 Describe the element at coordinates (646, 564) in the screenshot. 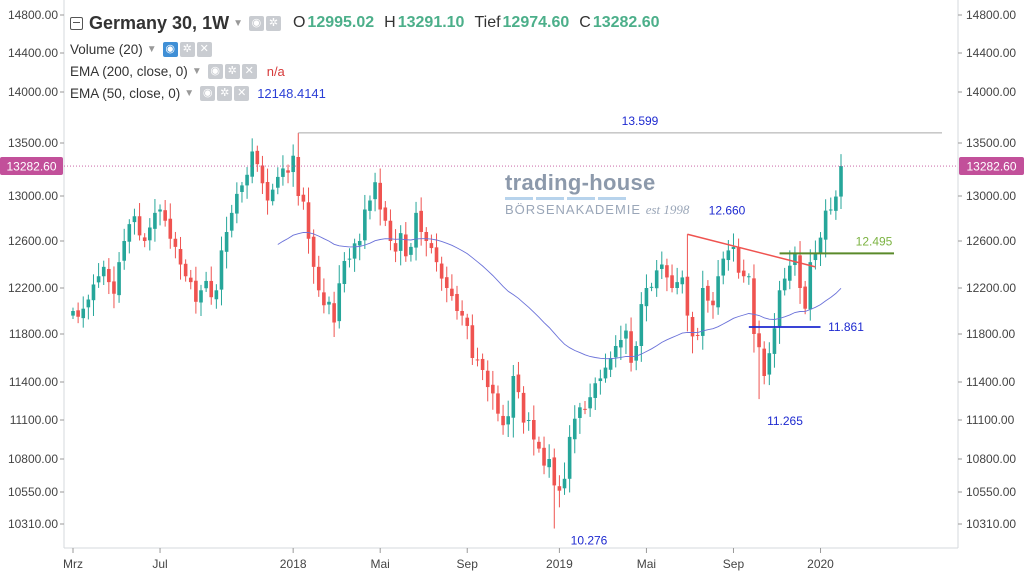

I see `x-tick-label: Mai` at that location.